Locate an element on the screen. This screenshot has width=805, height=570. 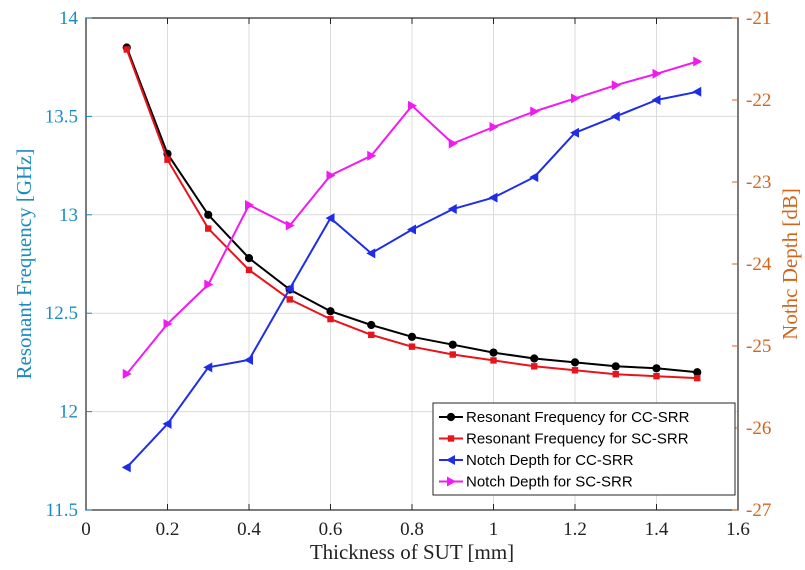
legend-label: Notch Depth for CC-SRR is located at coordinates (550, 460).